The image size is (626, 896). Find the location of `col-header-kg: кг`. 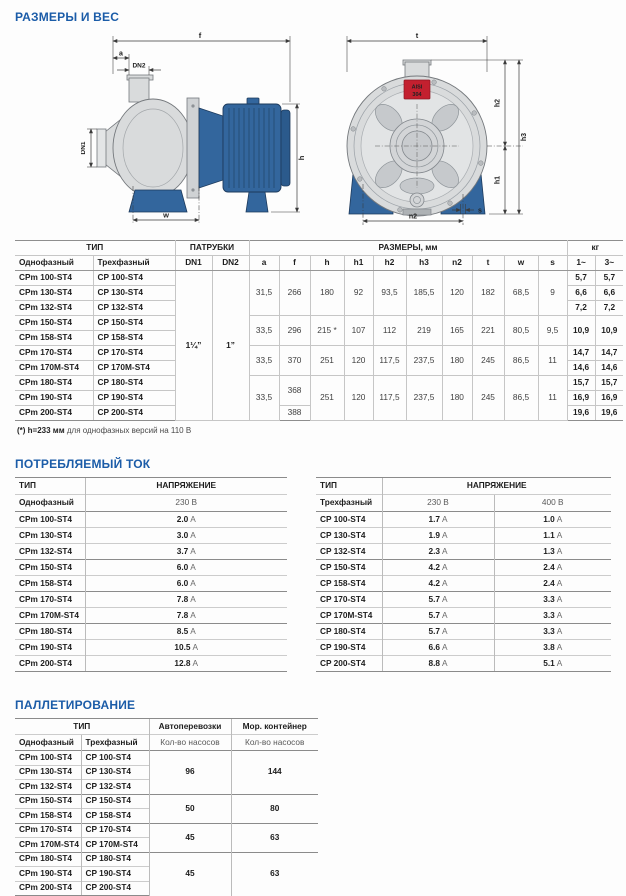

col-header-kg: кг is located at coordinates (595, 248).